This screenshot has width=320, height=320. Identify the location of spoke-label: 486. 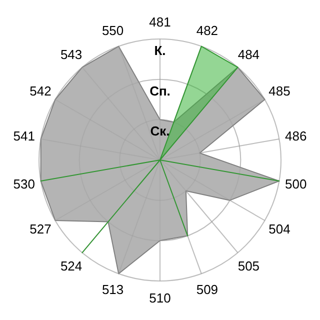
(296, 136).